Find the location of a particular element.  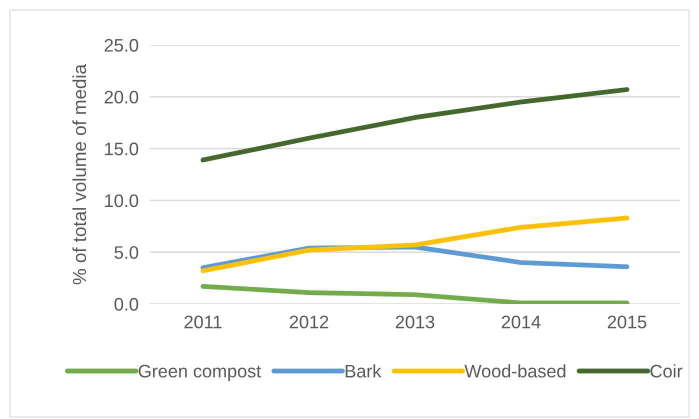

x-tick-label: 2011 is located at coordinates (203, 322).